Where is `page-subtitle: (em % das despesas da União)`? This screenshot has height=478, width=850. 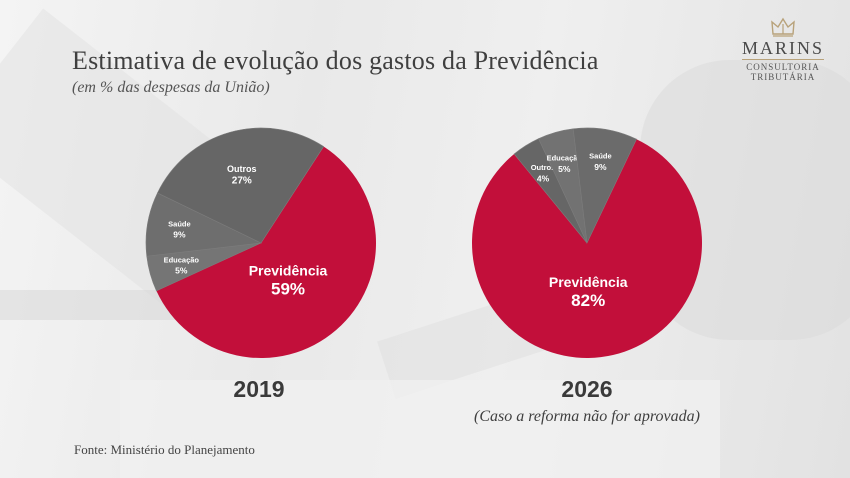
page-subtitle: (em % das despesas da União) is located at coordinates (171, 87).